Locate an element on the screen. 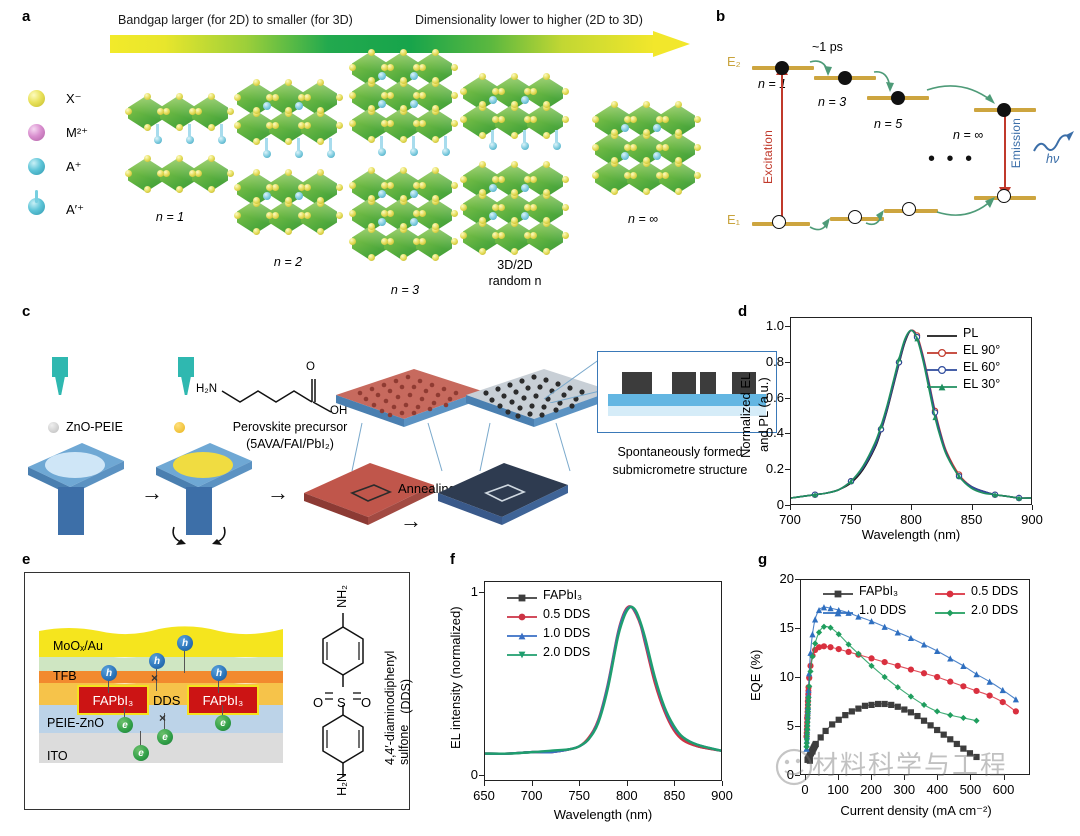 The height and width of the screenshot is (836, 1080). y-tick-label: 5 is located at coordinates (790, 725).